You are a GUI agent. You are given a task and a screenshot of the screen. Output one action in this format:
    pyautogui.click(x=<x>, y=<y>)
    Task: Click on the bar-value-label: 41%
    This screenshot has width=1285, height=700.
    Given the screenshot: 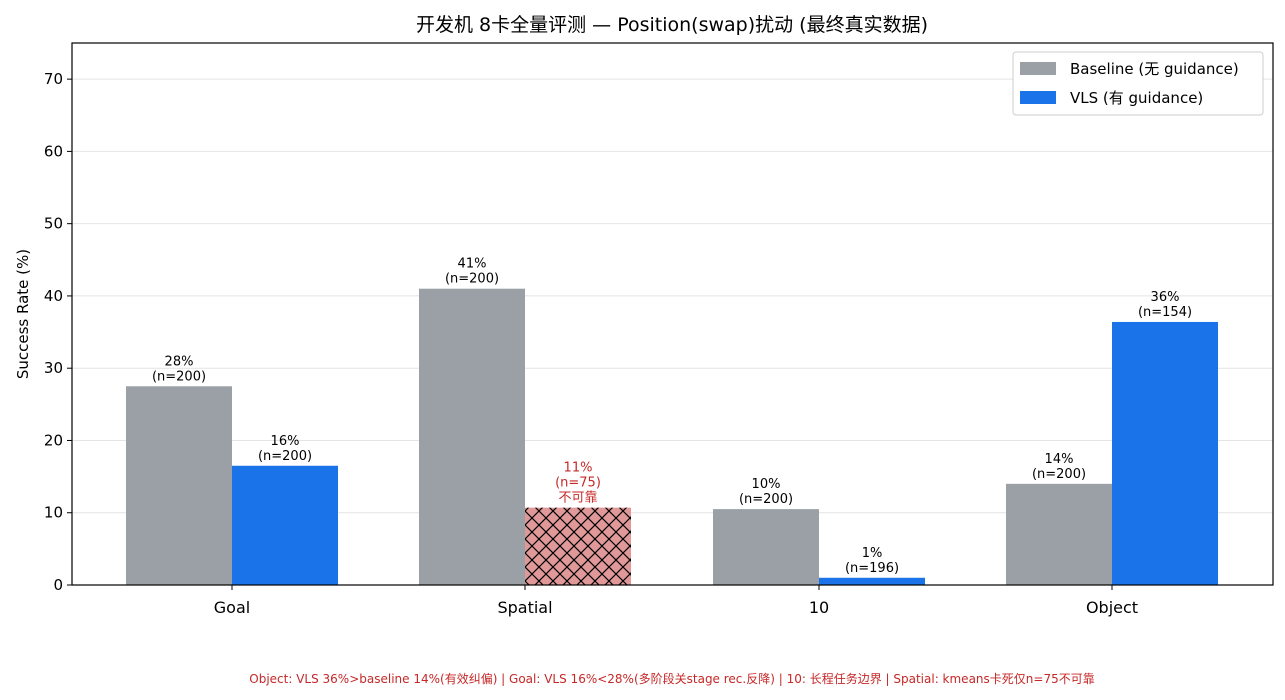 What is the action you would take?
    pyautogui.click(x=472, y=264)
    